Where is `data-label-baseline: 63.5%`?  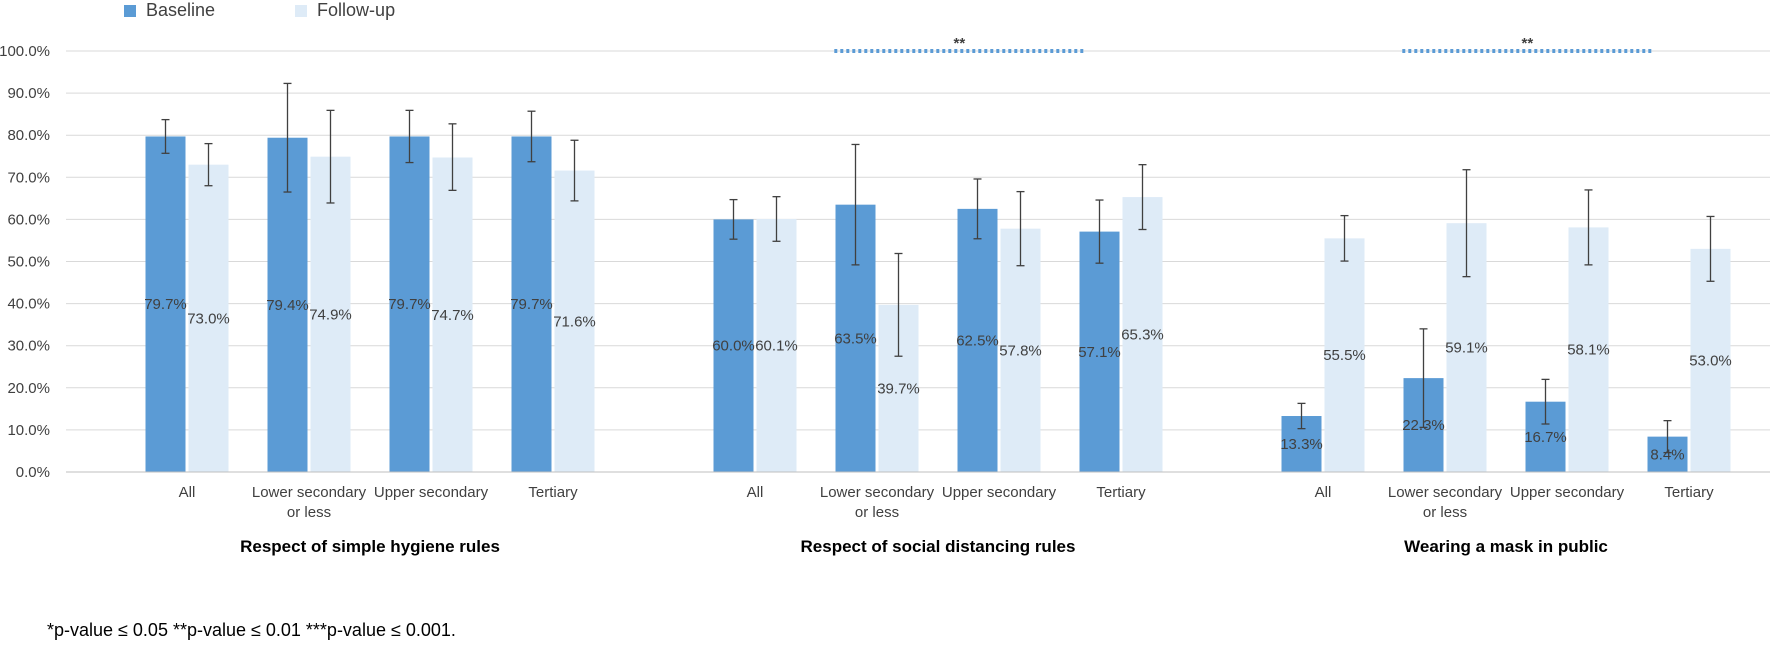
data-label-baseline: 63.5% is located at coordinates (855, 338).